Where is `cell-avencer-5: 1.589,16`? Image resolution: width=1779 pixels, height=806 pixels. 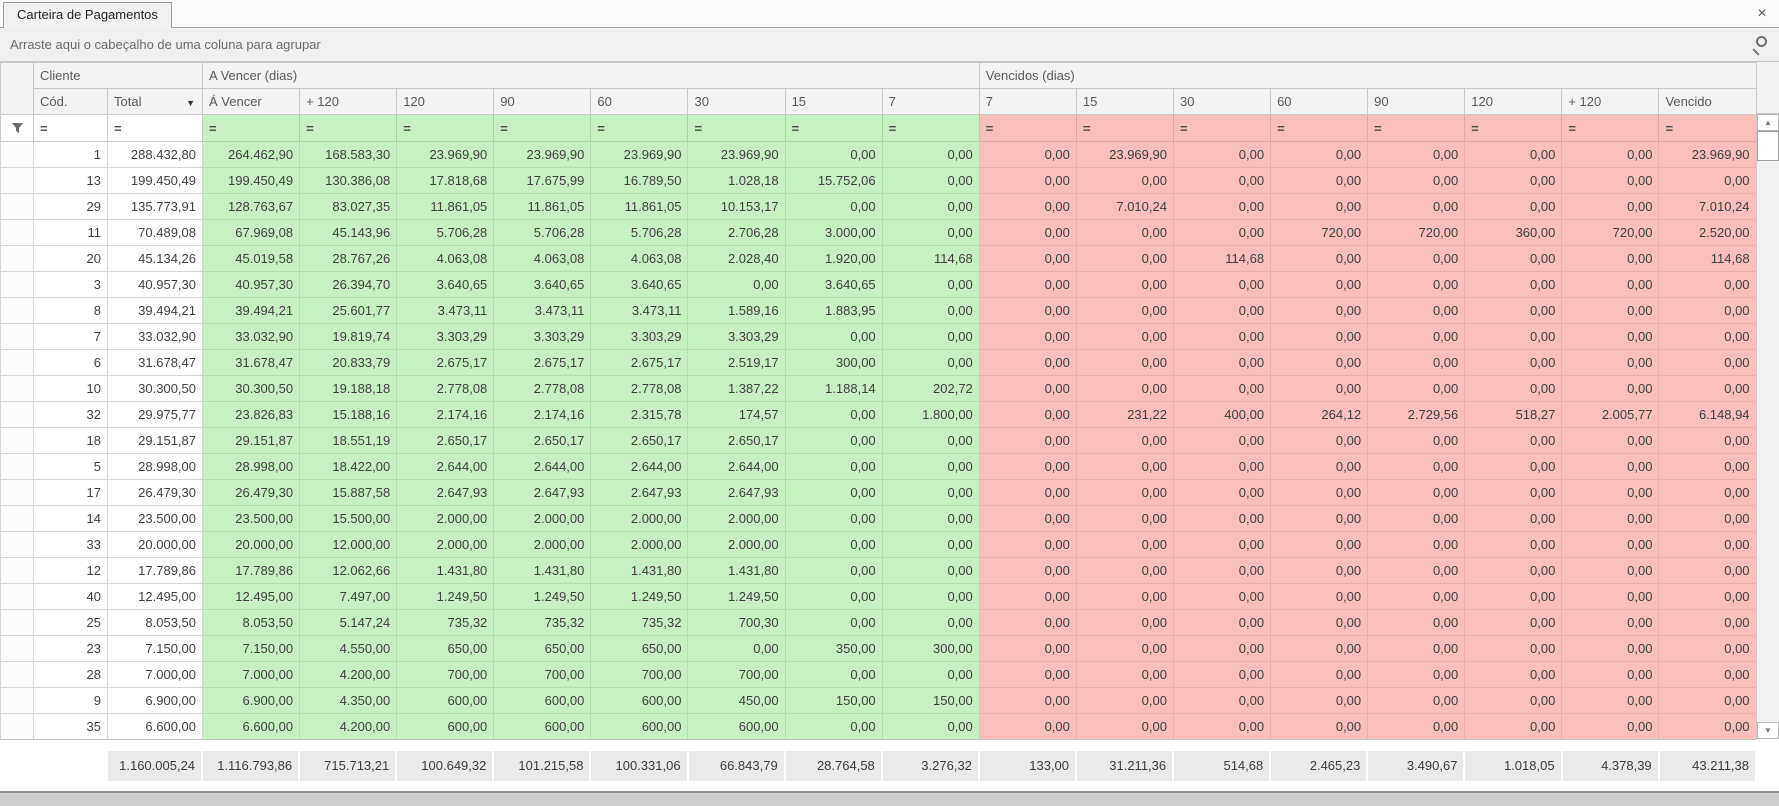 cell-avencer-5: 1.589,16 is located at coordinates (736, 310).